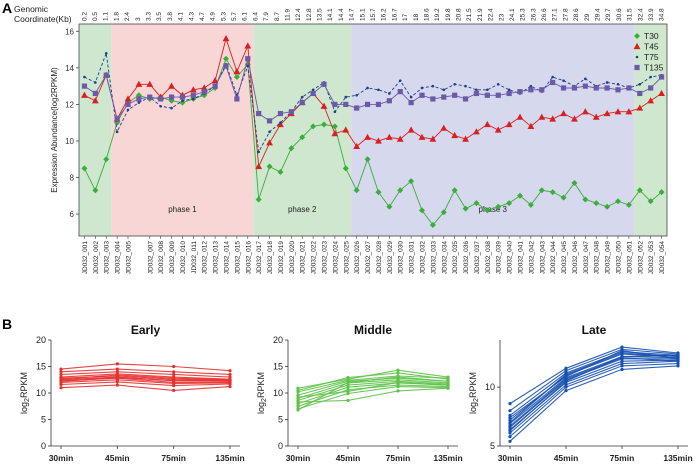 The width and height of the screenshot is (696, 472). What do you see at coordinates (107, 258) in the screenshot?
I see `x-tick-label: JD032_003` at bounding box center [107, 258].